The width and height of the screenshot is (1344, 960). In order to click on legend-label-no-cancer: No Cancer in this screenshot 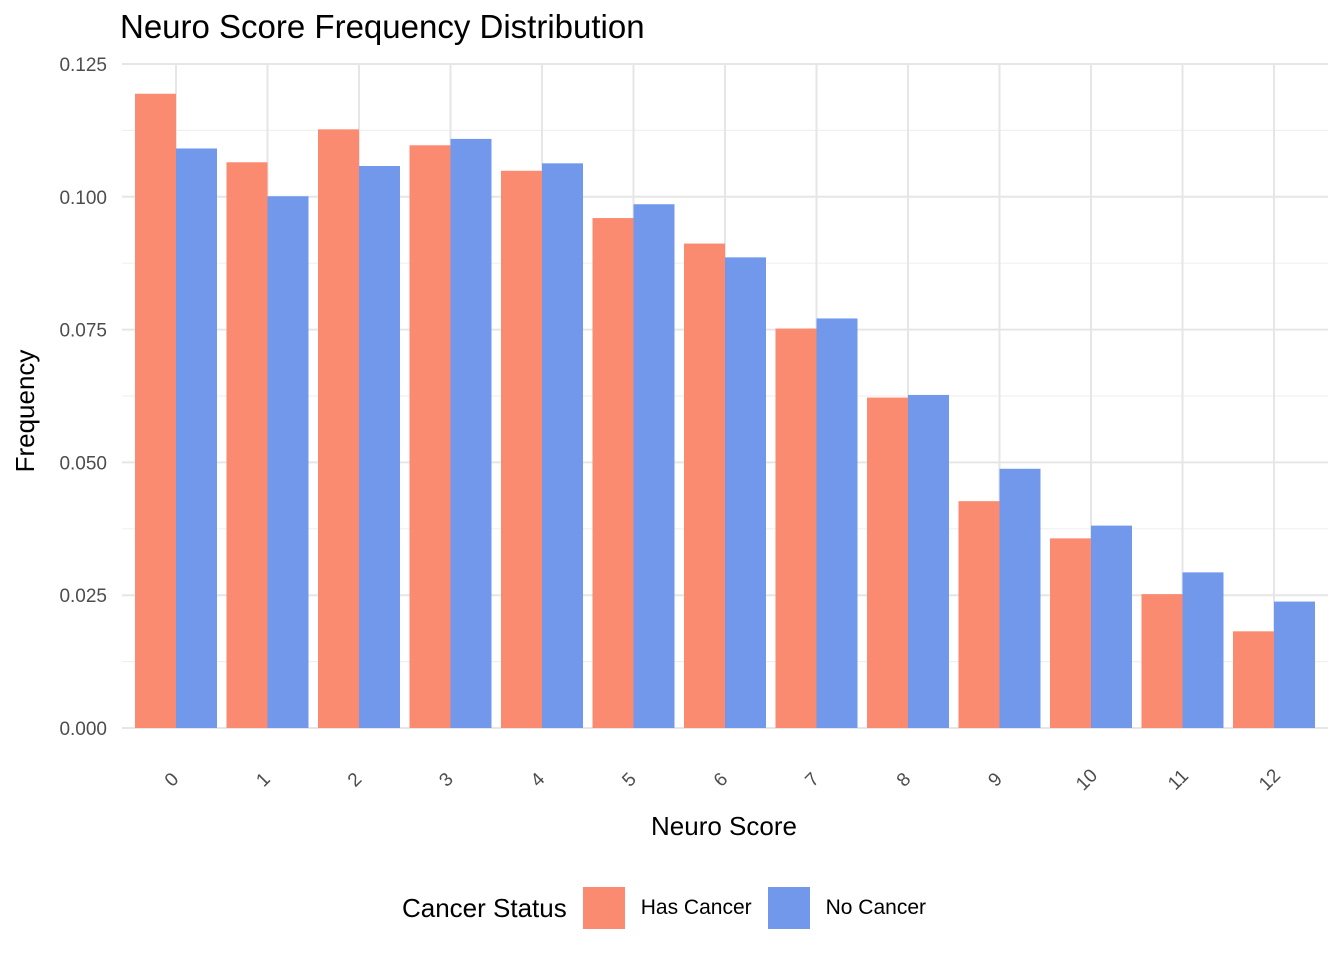, I will do `click(876, 907)`.